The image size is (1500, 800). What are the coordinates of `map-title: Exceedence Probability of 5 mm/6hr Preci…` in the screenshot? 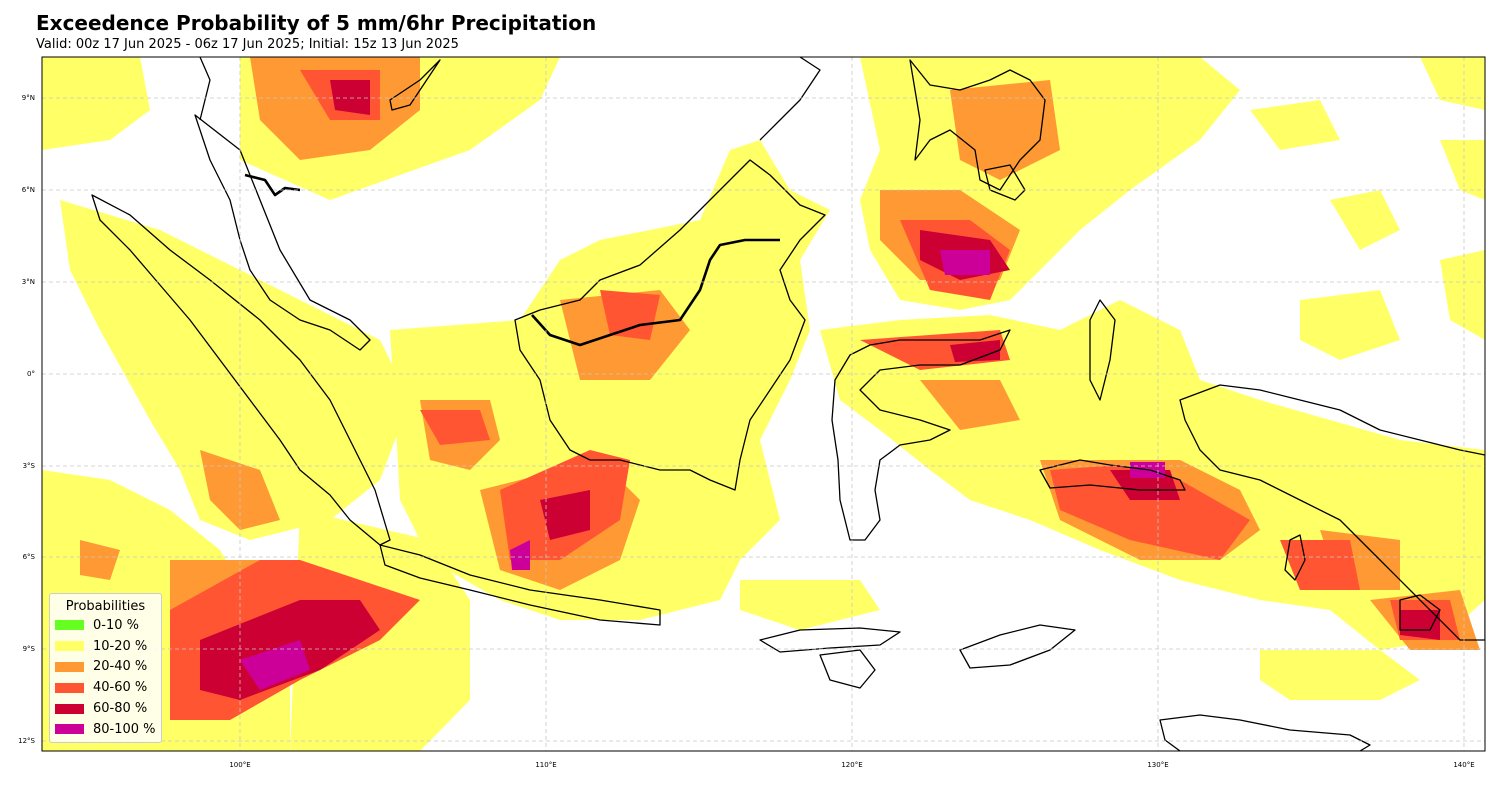 It's located at (316, 23).